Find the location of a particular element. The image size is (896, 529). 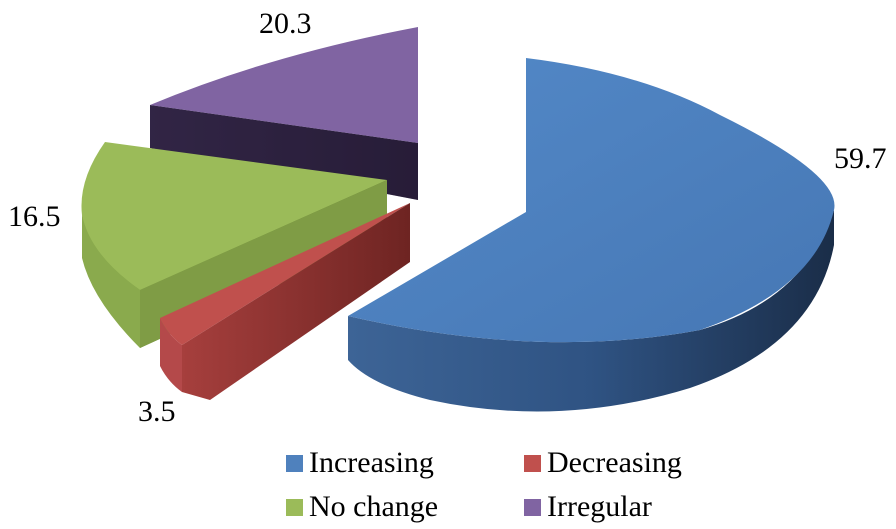

legend-item-decreasing: Decreasing is located at coordinates (603, 463).